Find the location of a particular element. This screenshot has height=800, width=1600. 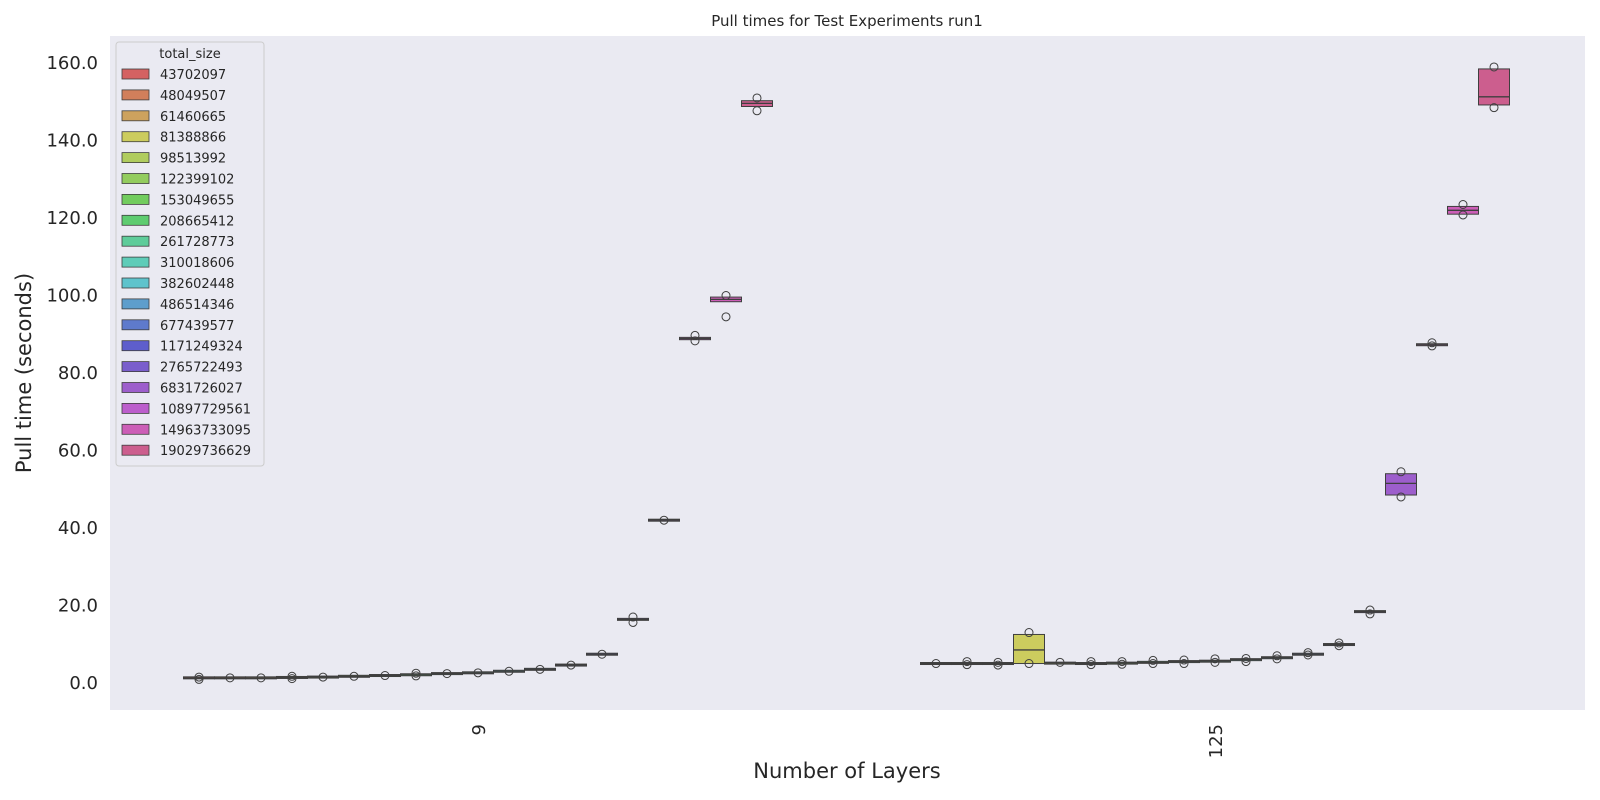

legend-label: 122399102 is located at coordinates (197, 180).